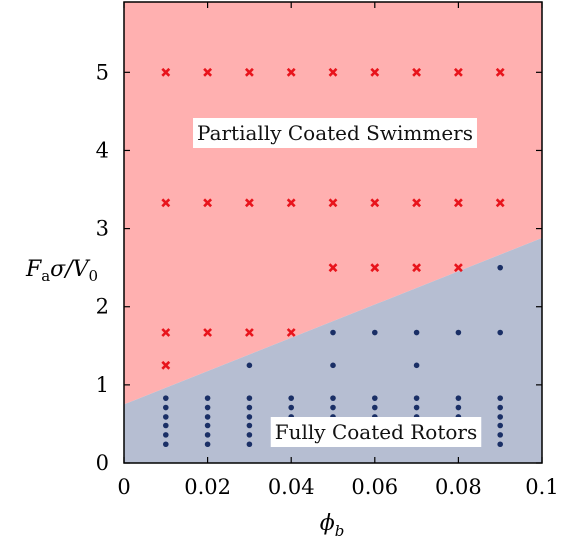  Describe the element at coordinates (332, 525) in the screenshot. I see `x-axis-label: ϕb` at that location.